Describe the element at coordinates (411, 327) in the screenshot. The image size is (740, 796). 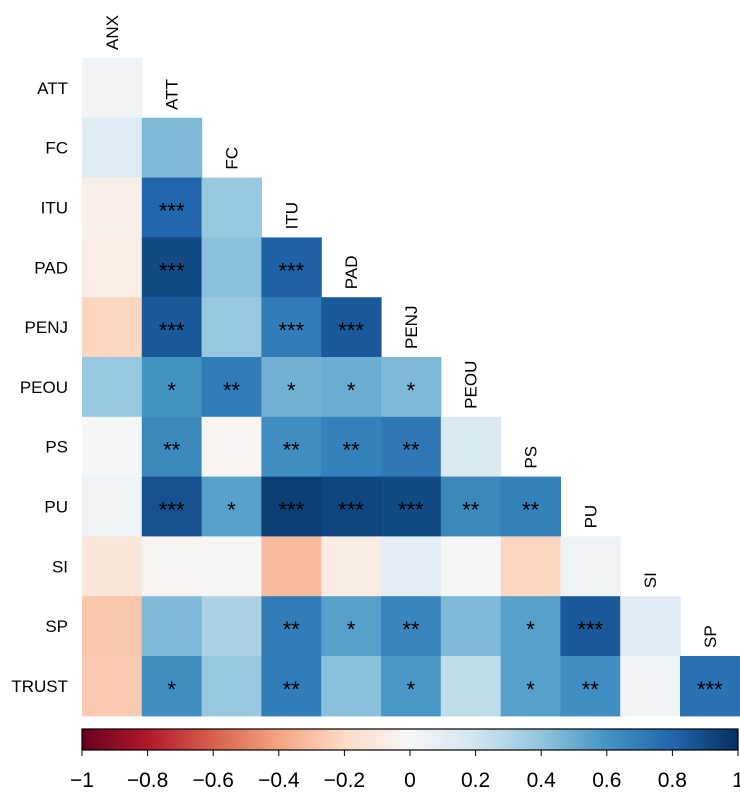
I see `column-label-penj: PENJ` at that location.